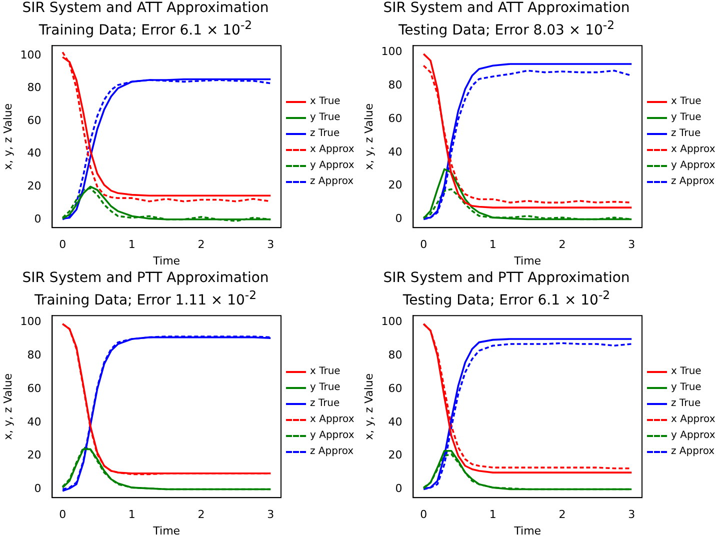  I want to click on chart-subtitle: Testing Data; Error 8.03 × 10$^{-2}$, so click(506, 28).